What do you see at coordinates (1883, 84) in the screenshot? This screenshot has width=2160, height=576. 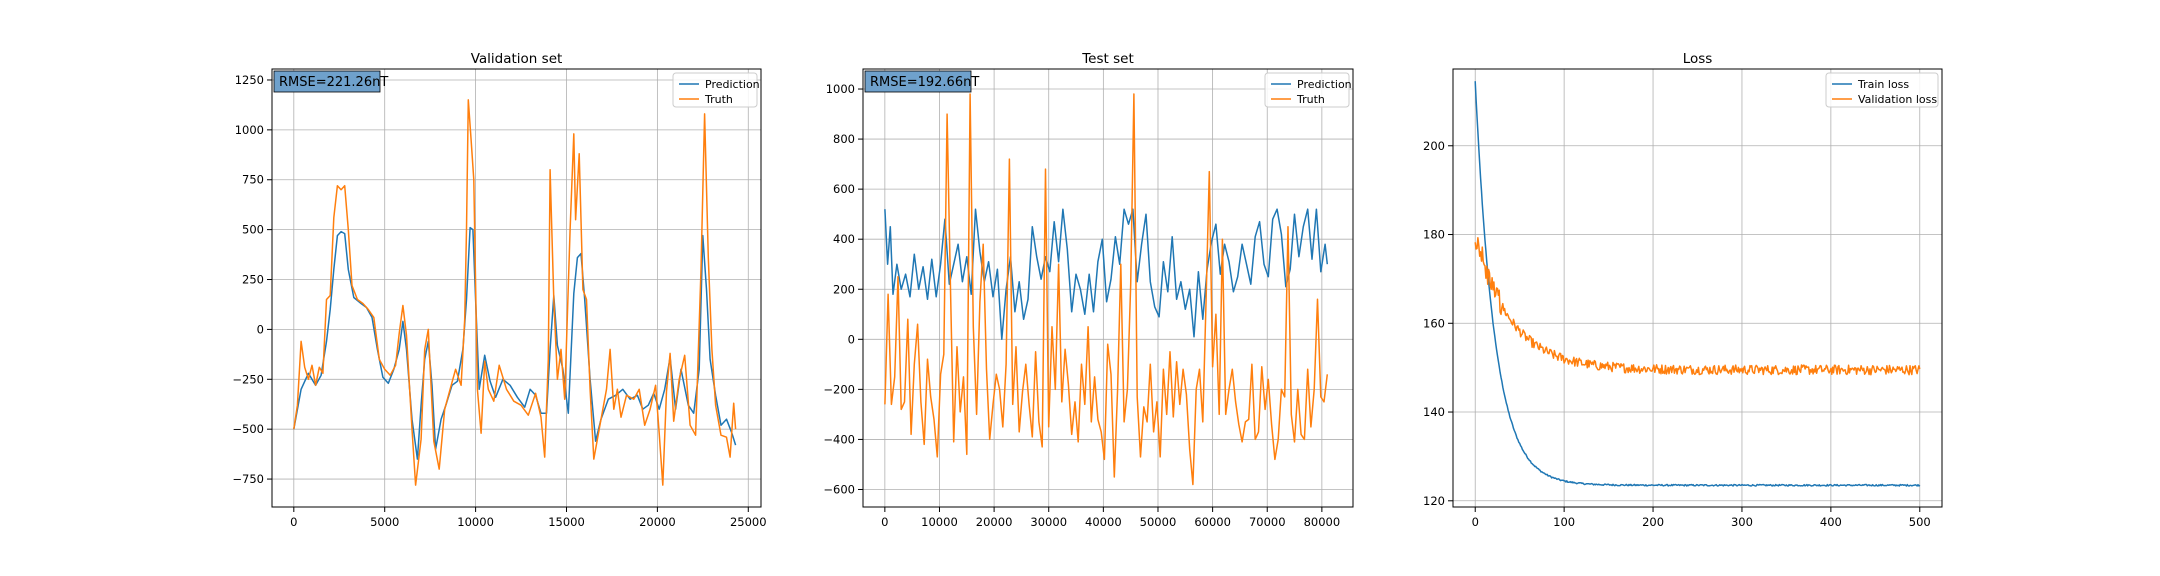 I see `legend-label: Train loss` at bounding box center [1883, 84].